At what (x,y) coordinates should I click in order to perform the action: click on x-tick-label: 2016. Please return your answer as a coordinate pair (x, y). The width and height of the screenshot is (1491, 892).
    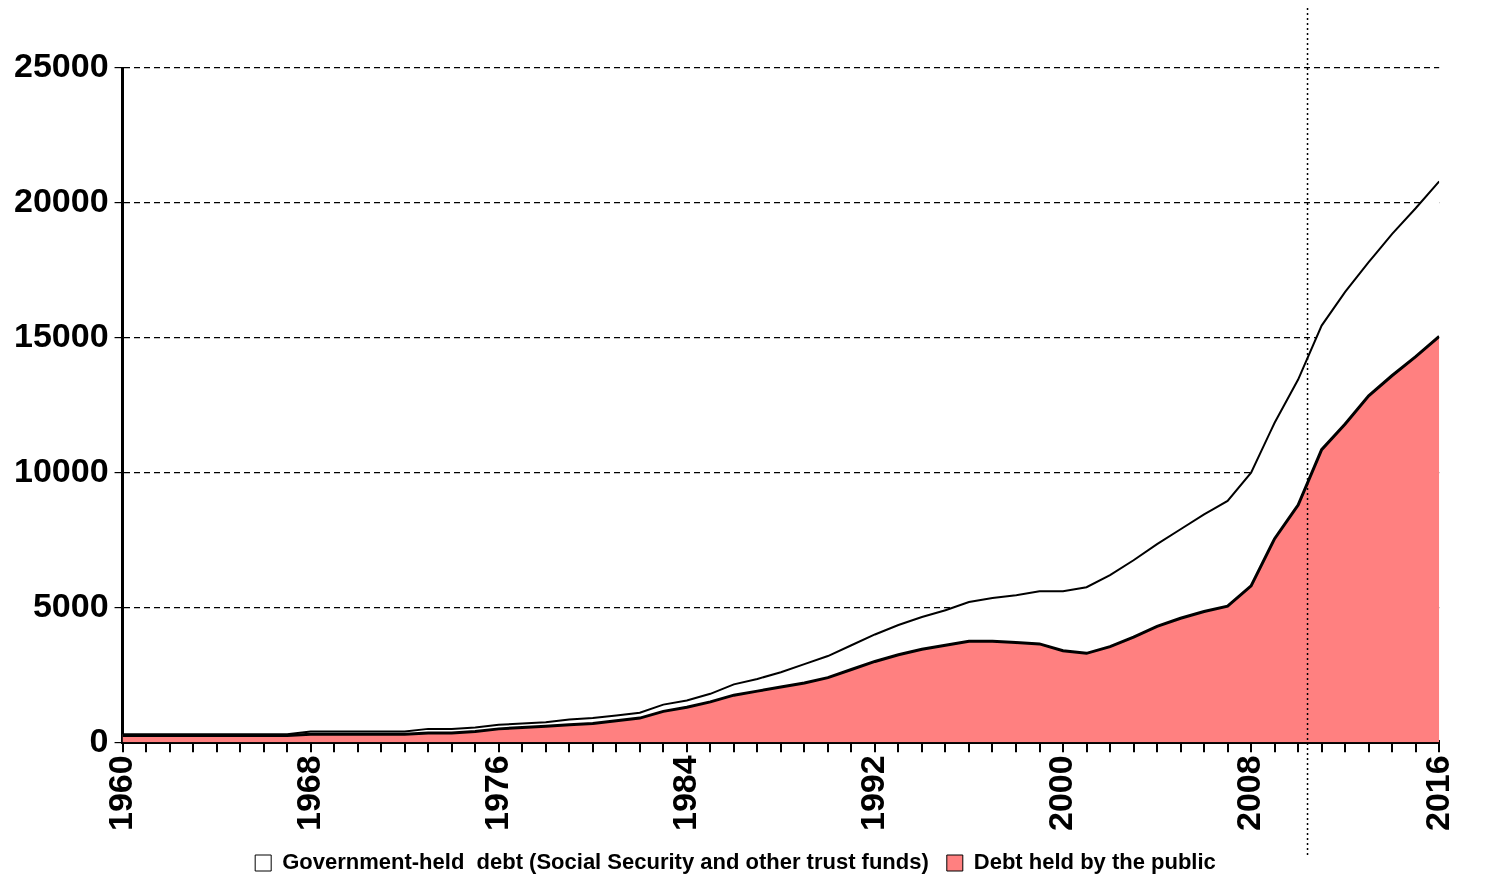
    Looking at the image, I should click on (1436, 793).